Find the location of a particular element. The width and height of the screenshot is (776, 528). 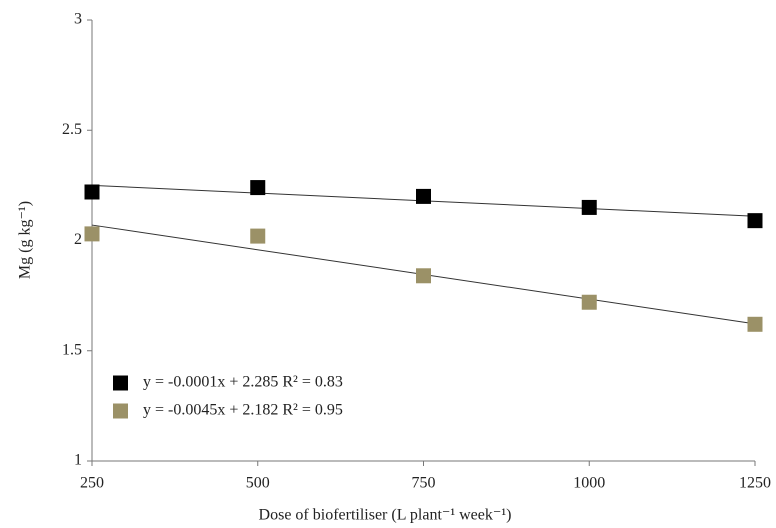

x-tick-label: 1250 is located at coordinates (755, 483).